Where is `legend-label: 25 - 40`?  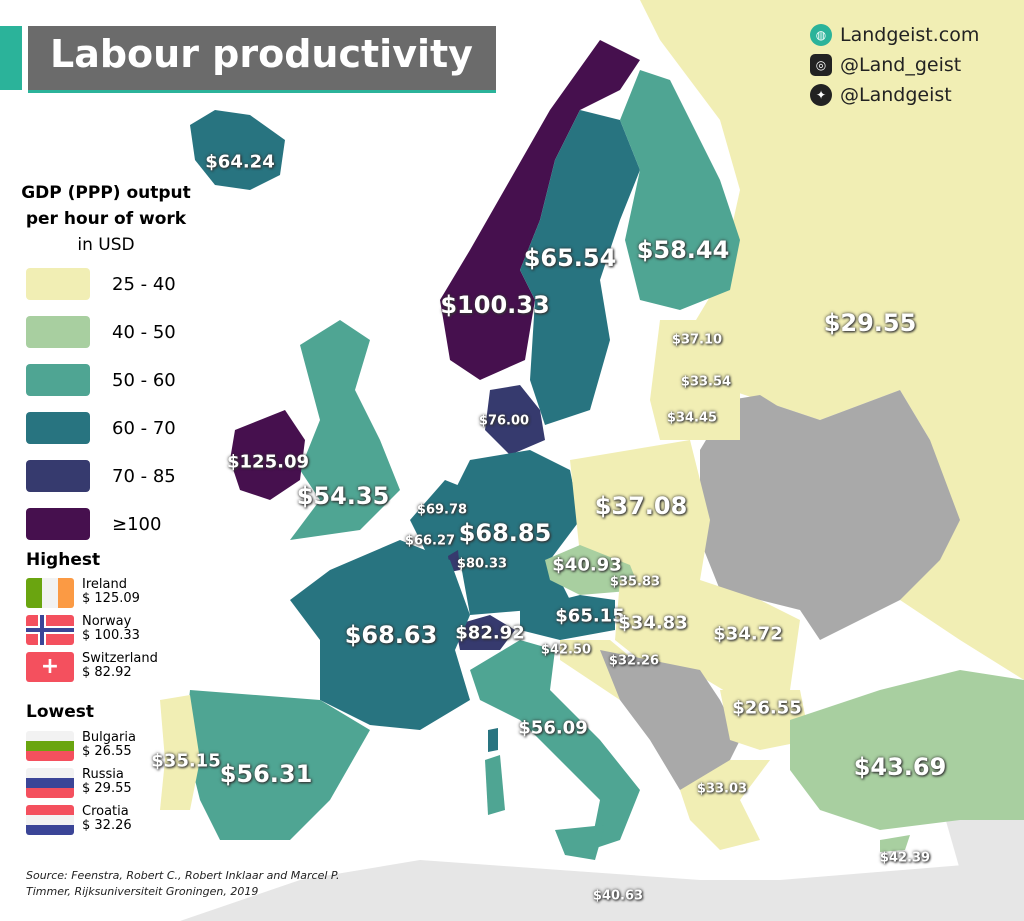
legend-label: 25 - 40 is located at coordinates (144, 284).